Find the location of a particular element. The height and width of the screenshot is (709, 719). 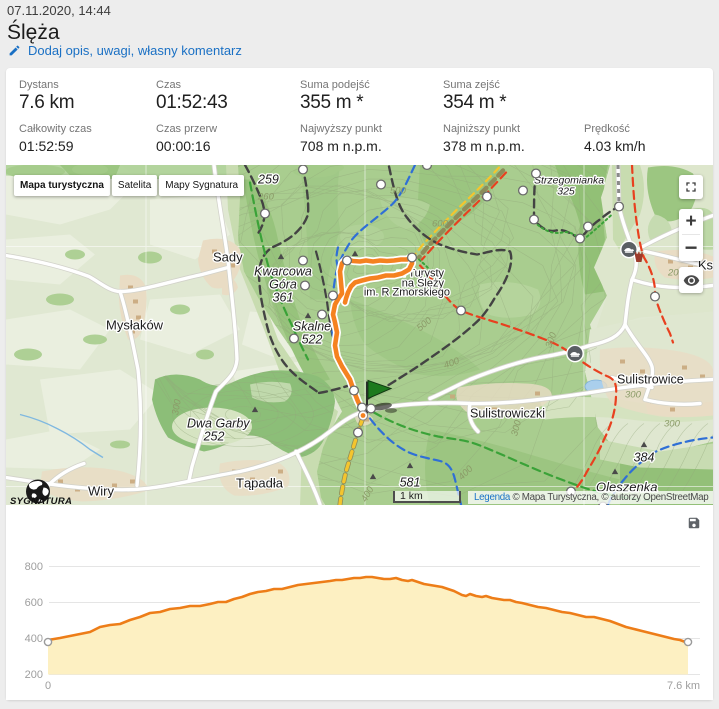

svg-text: 361 is located at coordinates (283, 298).